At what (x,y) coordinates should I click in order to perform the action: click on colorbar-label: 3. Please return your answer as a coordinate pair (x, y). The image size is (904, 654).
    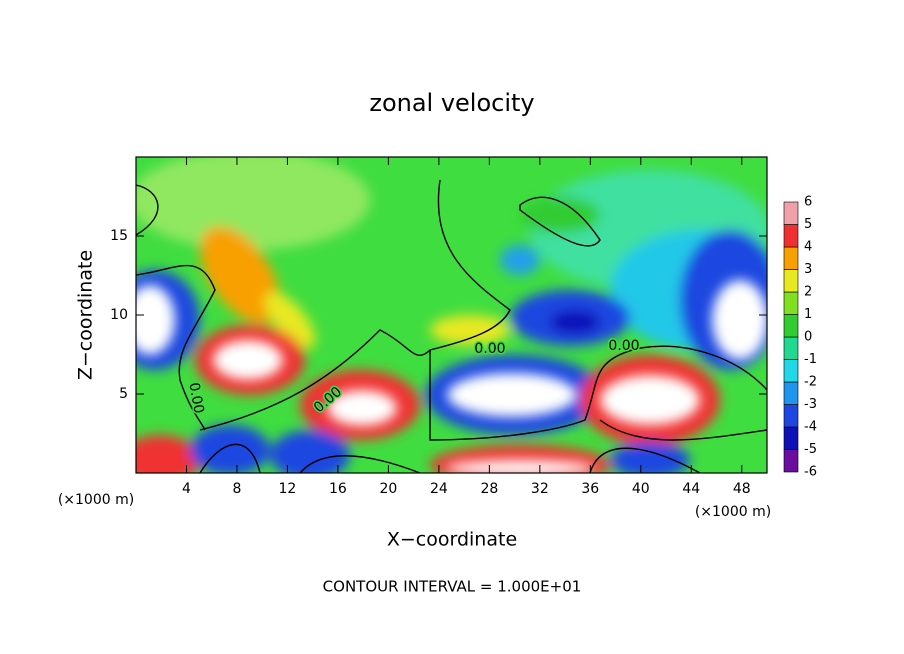
    Looking at the image, I should click on (808, 269).